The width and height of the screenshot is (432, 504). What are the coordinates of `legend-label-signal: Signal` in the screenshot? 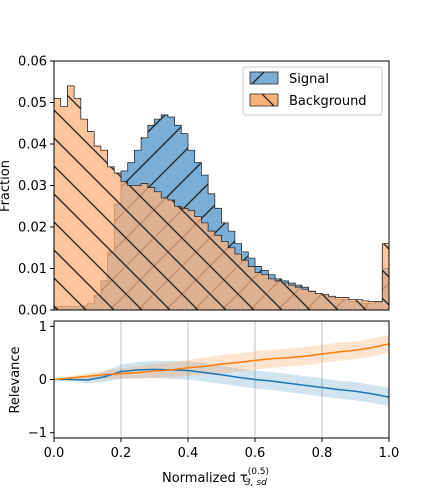 It's located at (309, 79).